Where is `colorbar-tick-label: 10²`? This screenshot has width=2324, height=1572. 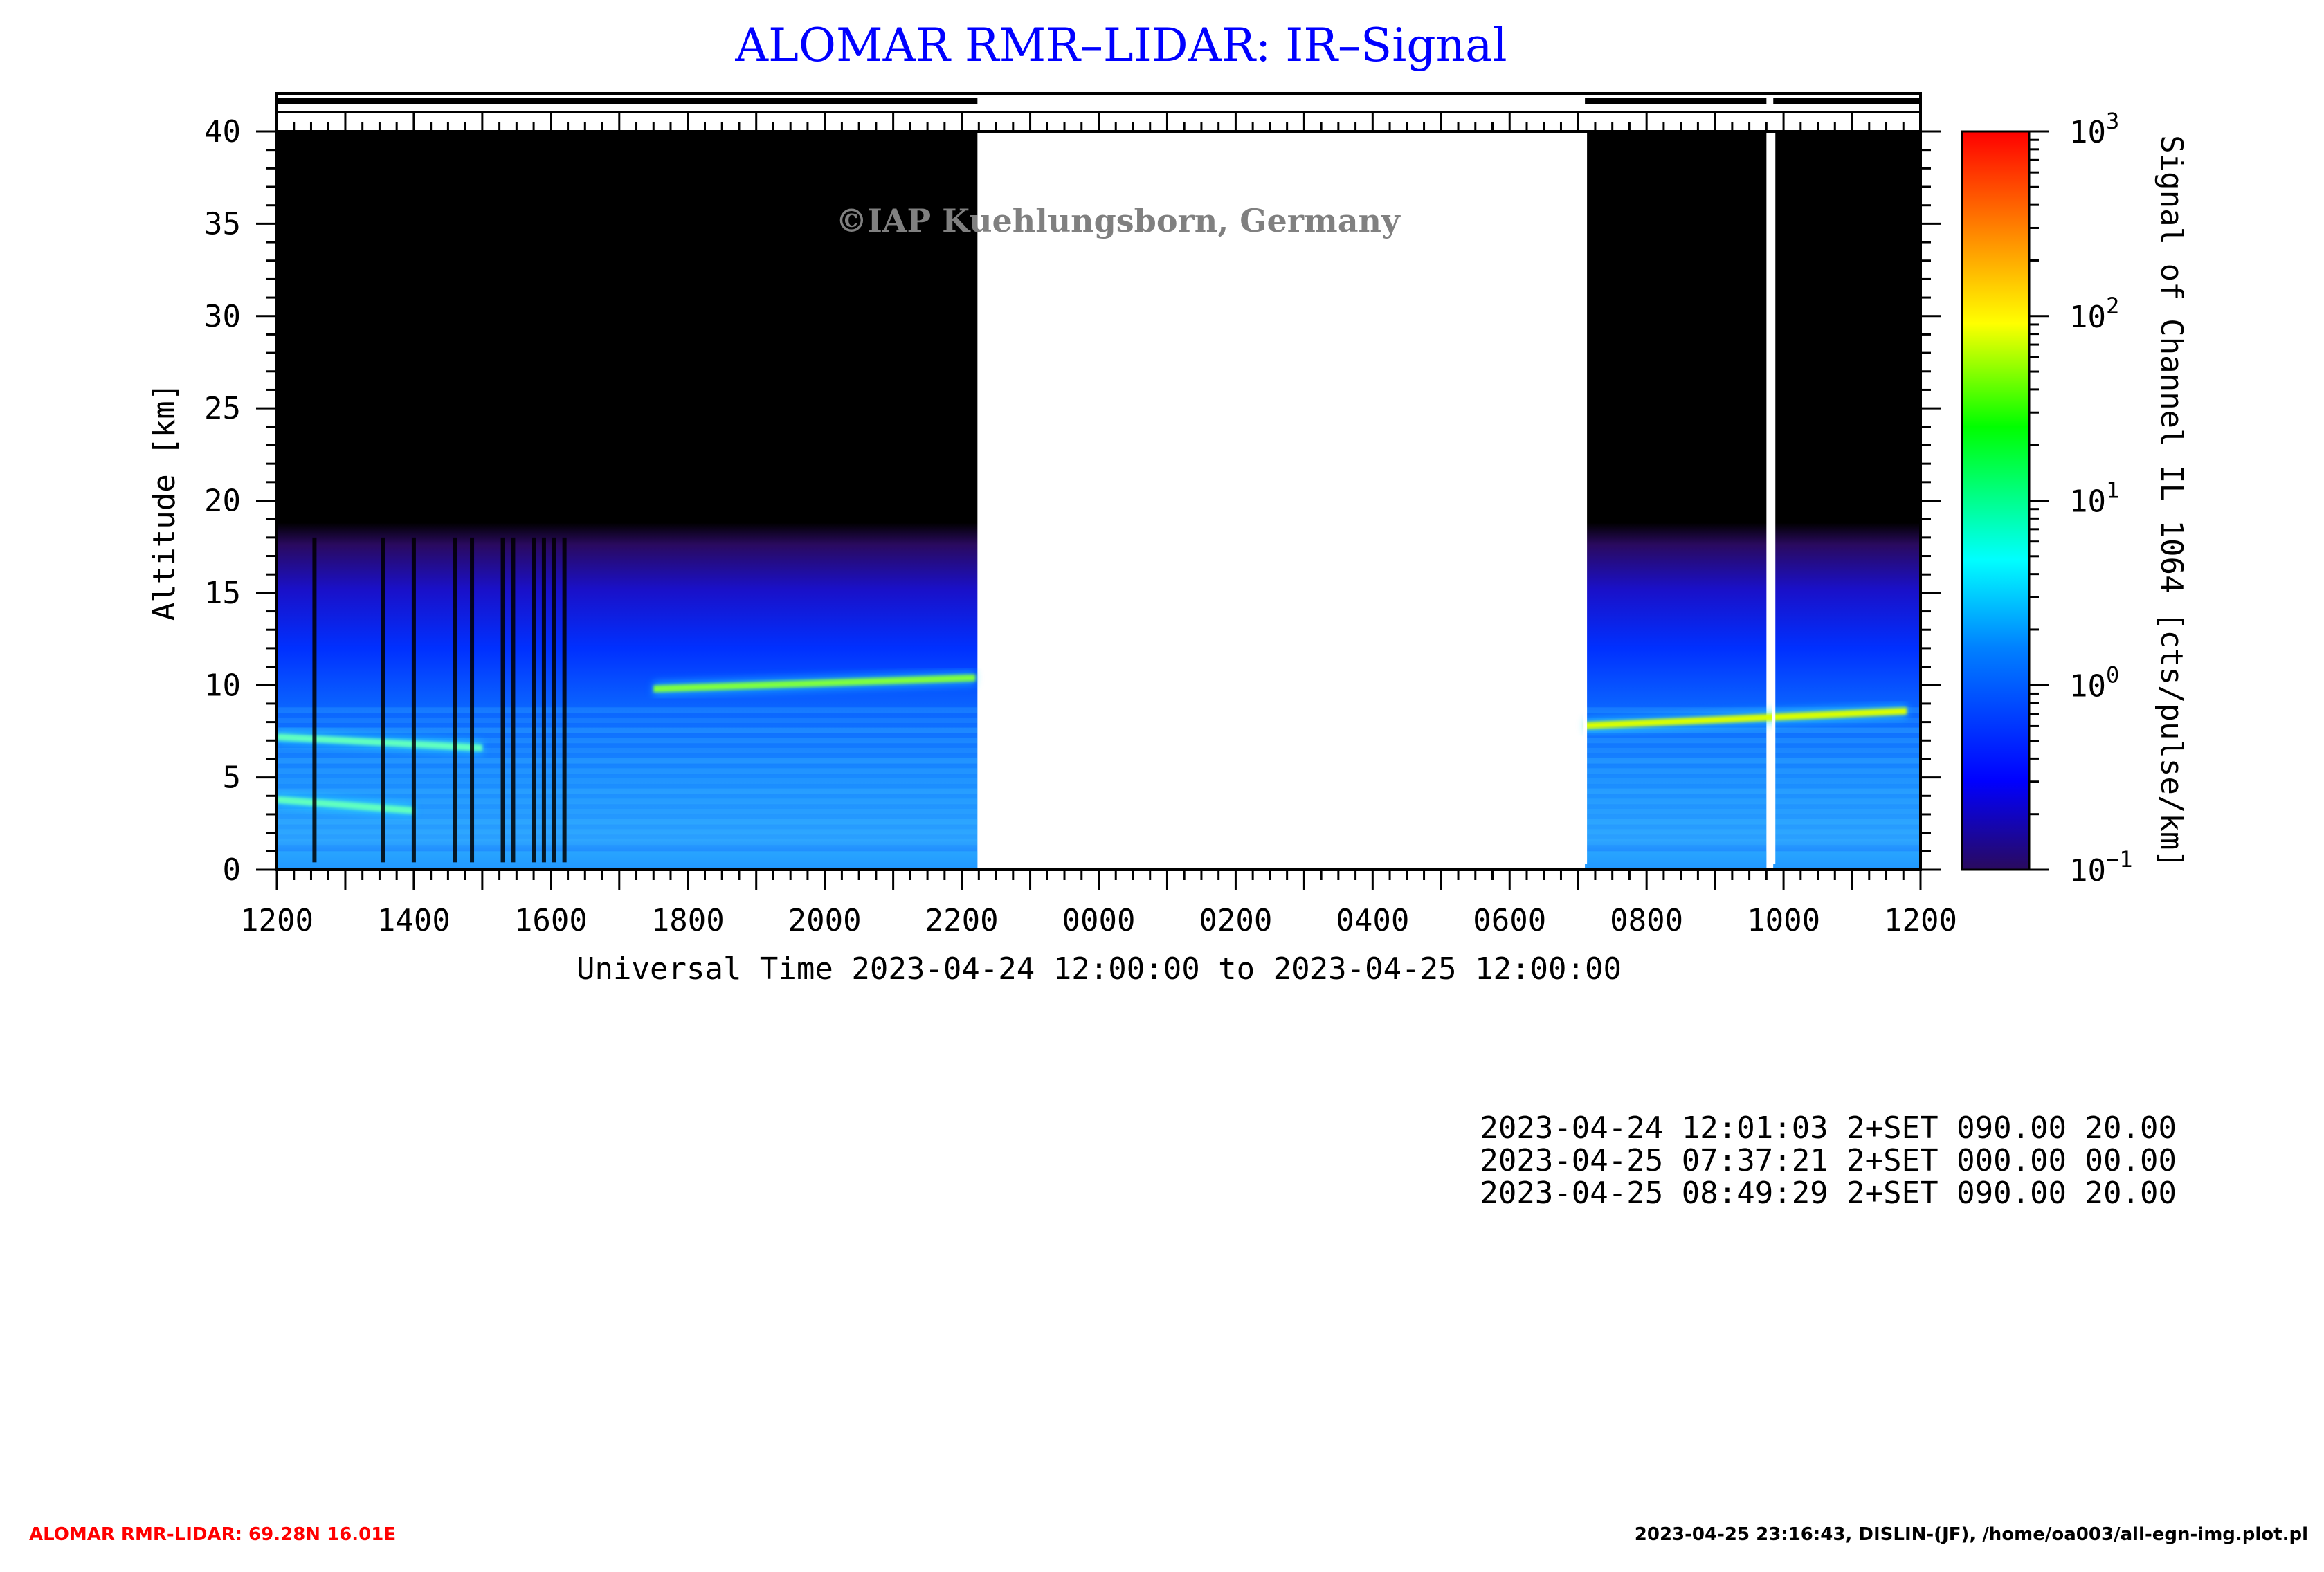
colorbar-tick-label: 10² is located at coordinates (2094, 314).